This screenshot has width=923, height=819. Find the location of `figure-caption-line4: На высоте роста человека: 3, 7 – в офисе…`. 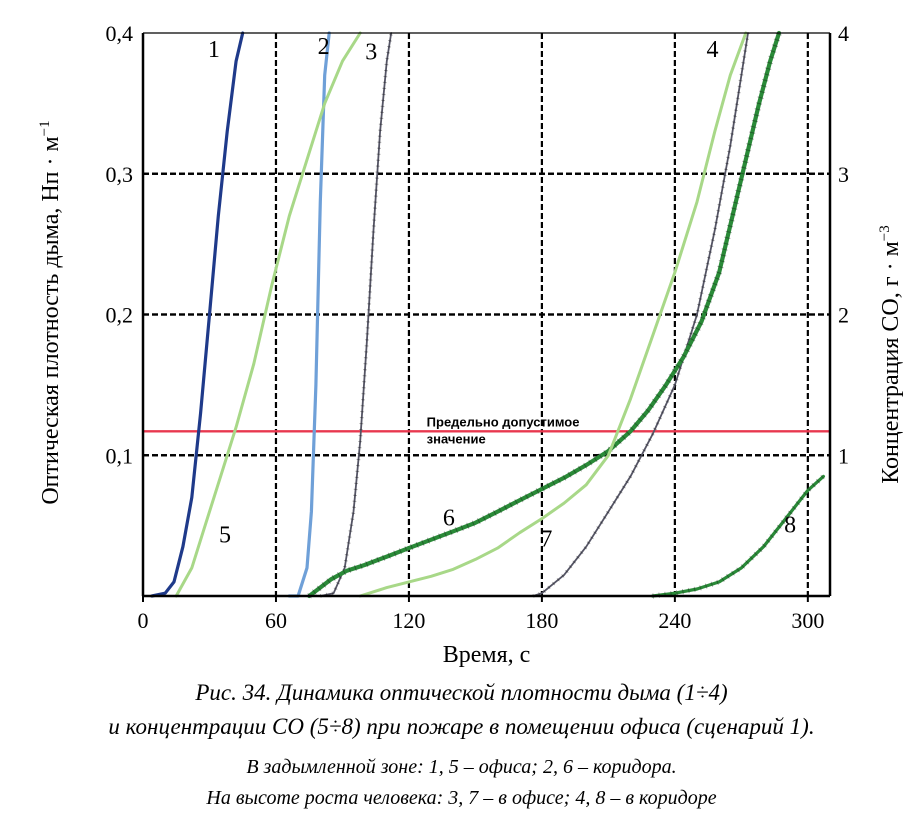

figure-caption-line4: На высоте роста человека: 3, 7 – в офисе… is located at coordinates (461, 798).